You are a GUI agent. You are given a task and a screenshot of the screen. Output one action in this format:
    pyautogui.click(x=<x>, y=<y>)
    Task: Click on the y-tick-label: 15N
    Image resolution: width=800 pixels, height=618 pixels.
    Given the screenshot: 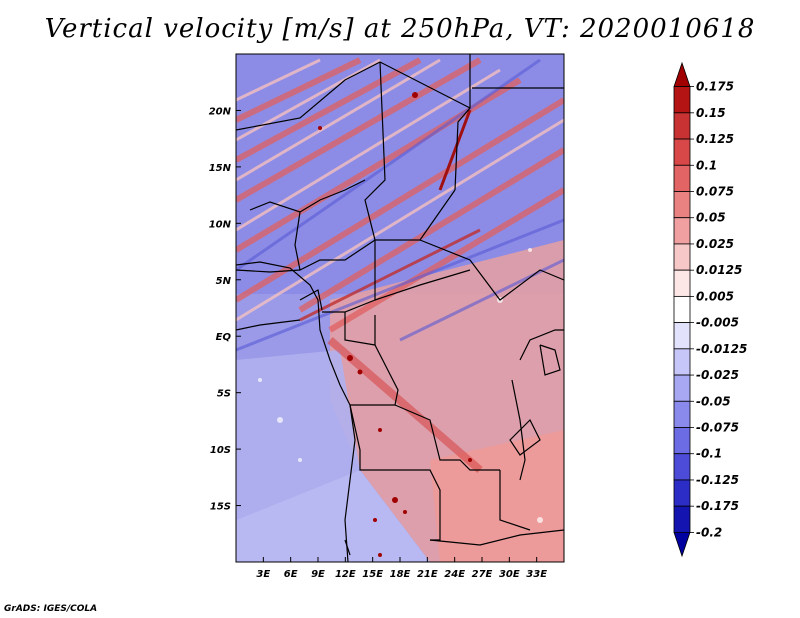 What is the action you would take?
    pyautogui.click(x=220, y=168)
    